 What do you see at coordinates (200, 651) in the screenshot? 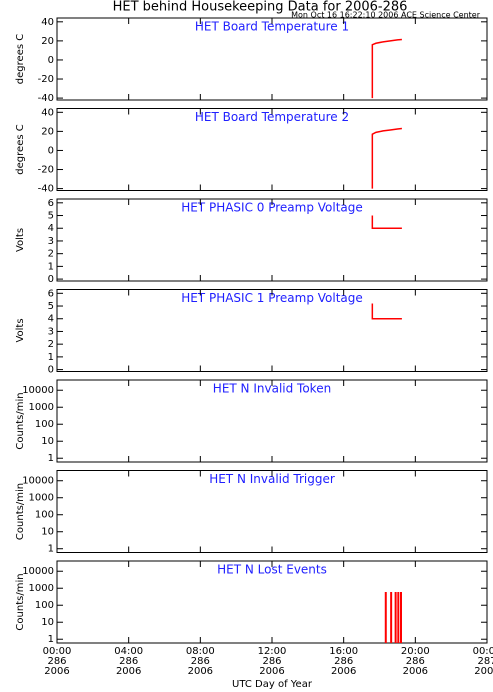
I see `x-tick-label: 08:00` at bounding box center [200, 651].